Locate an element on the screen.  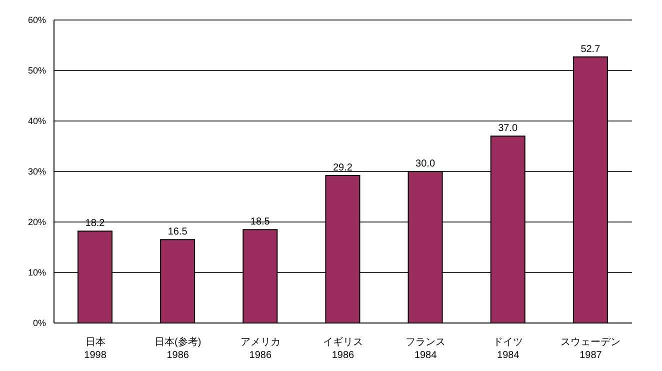
x-tick-label: 日本(参考) 1986 is located at coordinates (178, 348).